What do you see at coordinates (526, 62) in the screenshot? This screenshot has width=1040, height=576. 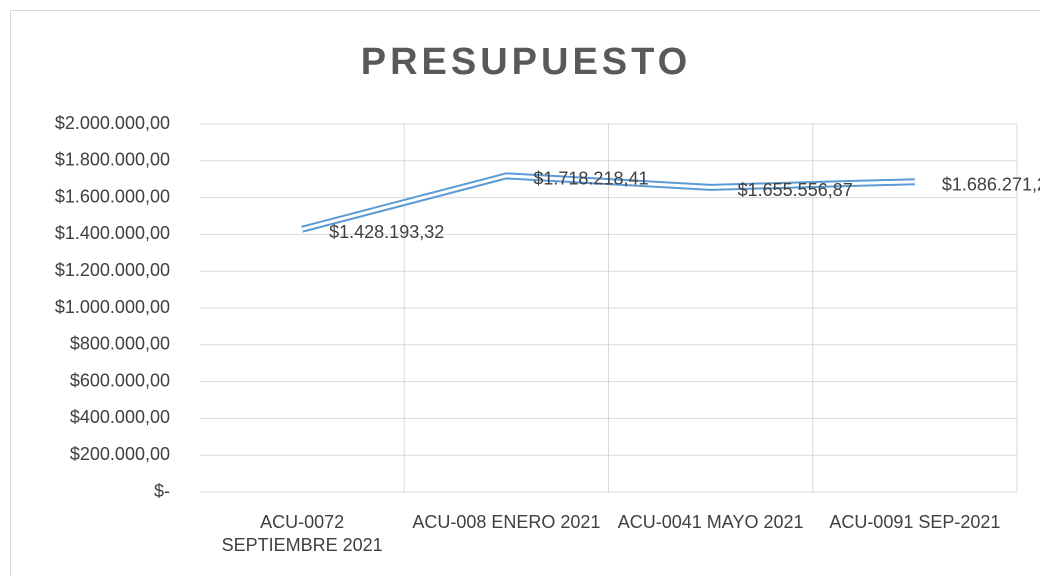 I see `chart-title: PRESUPUESTO` at bounding box center [526, 62].